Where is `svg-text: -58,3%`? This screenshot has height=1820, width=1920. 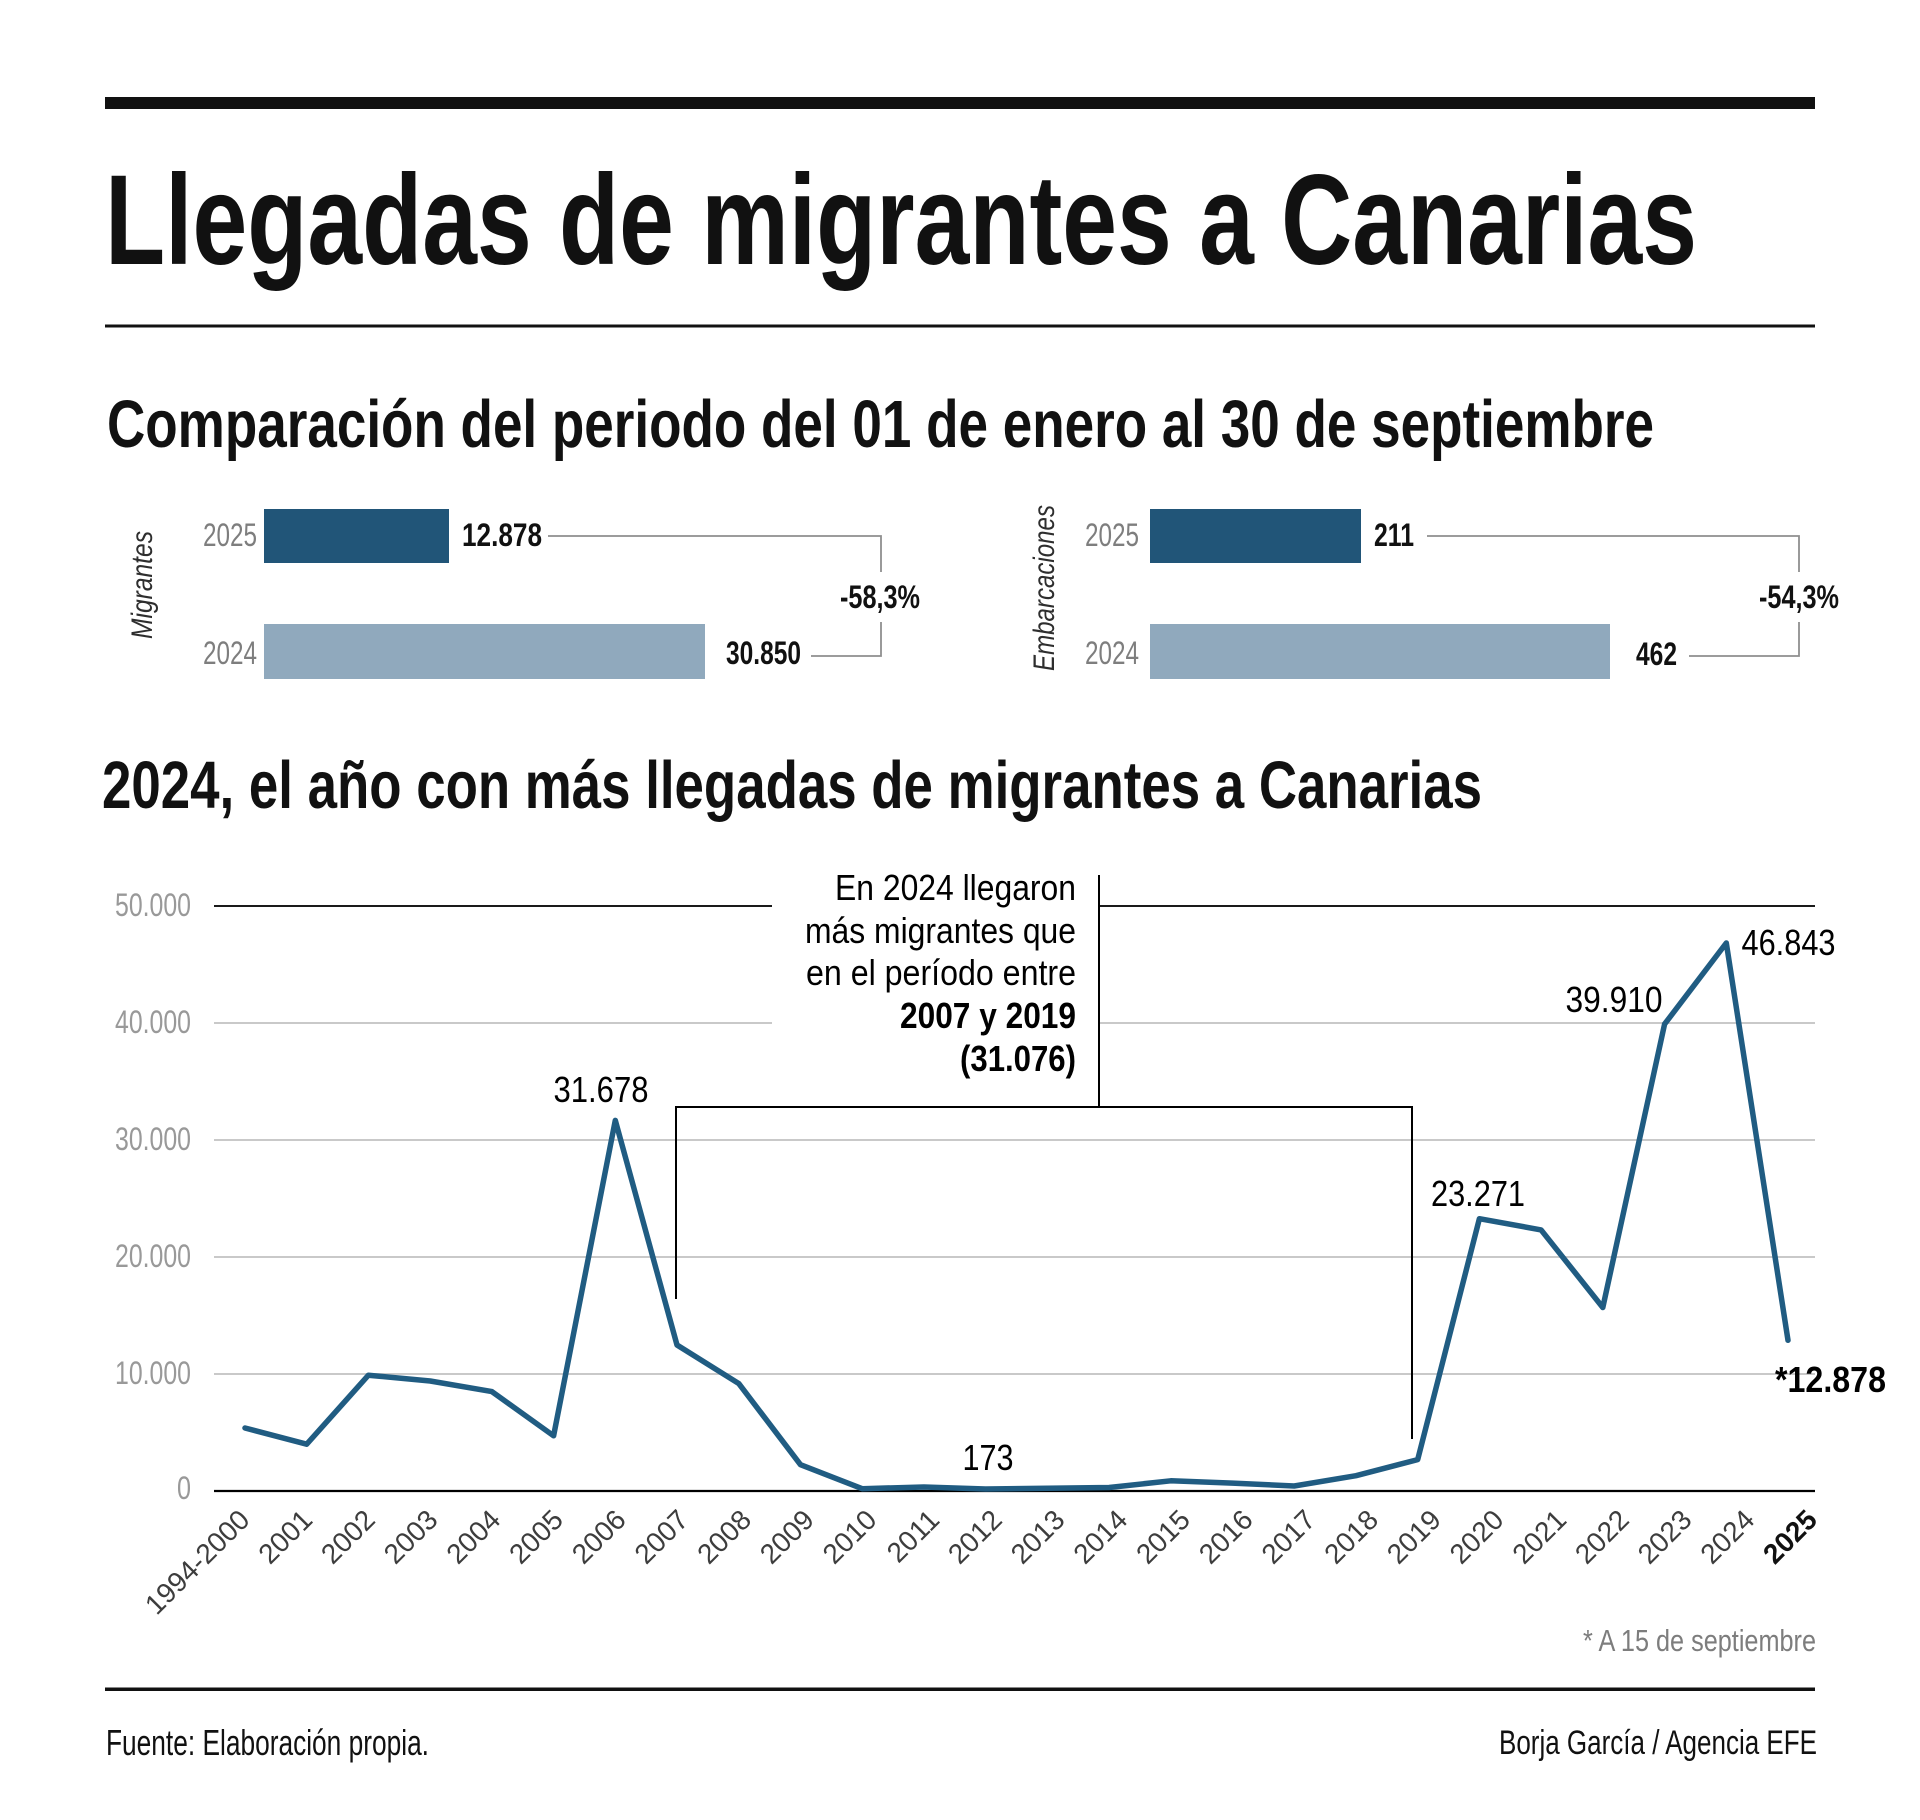 svg-text: -58,3% is located at coordinates (880, 597).